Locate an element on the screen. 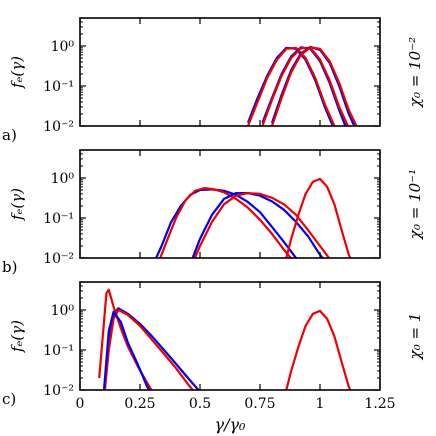 The width and height of the screenshot is (436, 436). chi-label: χ₀ = 10⁻² is located at coordinates (415, 72).